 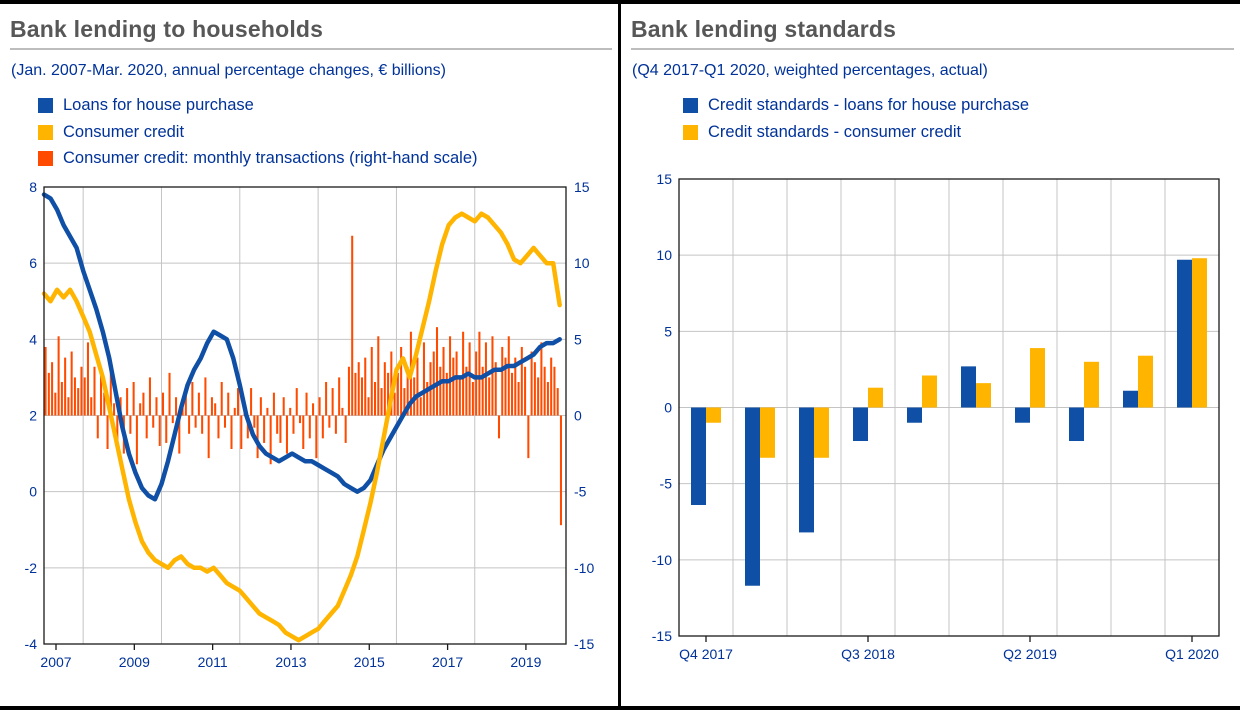 What do you see at coordinates (1192, 654) in the screenshot?
I see `svg-text: Q1 2020` at bounding box center [1192, 654].